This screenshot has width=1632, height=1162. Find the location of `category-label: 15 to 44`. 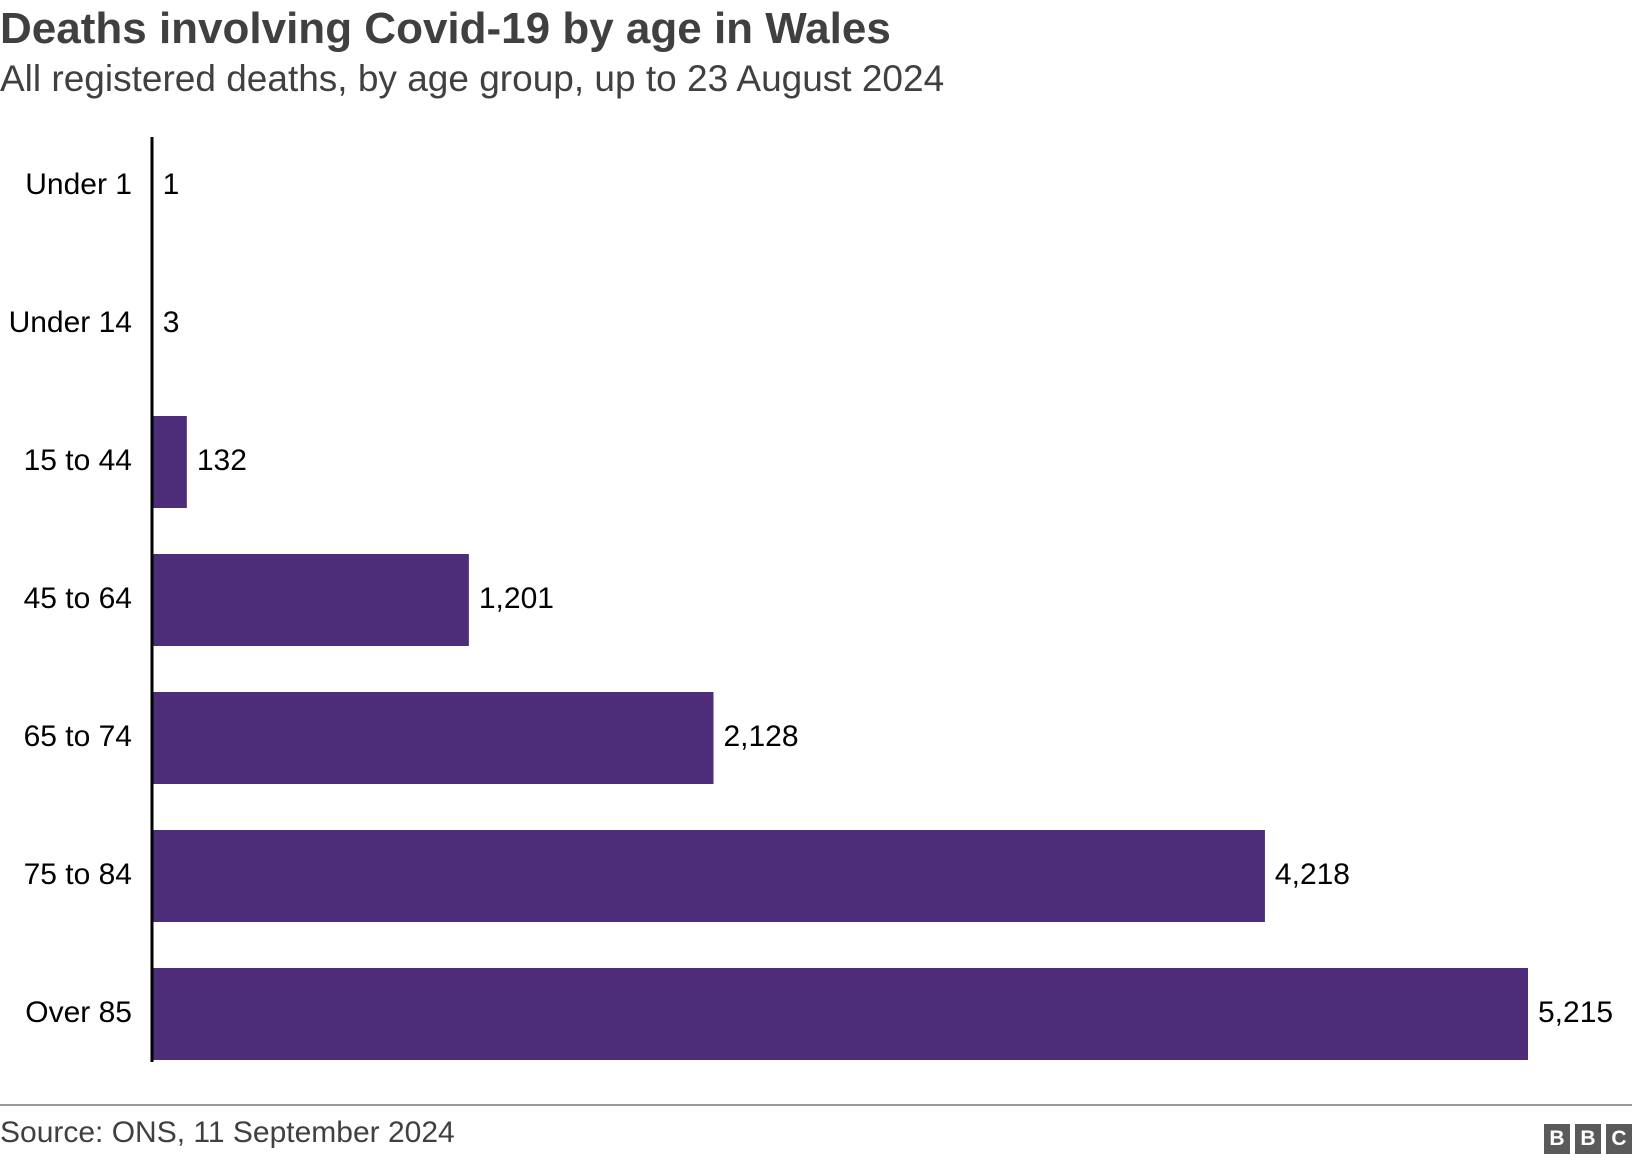

category-label: 15 to 44 is located at coordinates (78, 460).